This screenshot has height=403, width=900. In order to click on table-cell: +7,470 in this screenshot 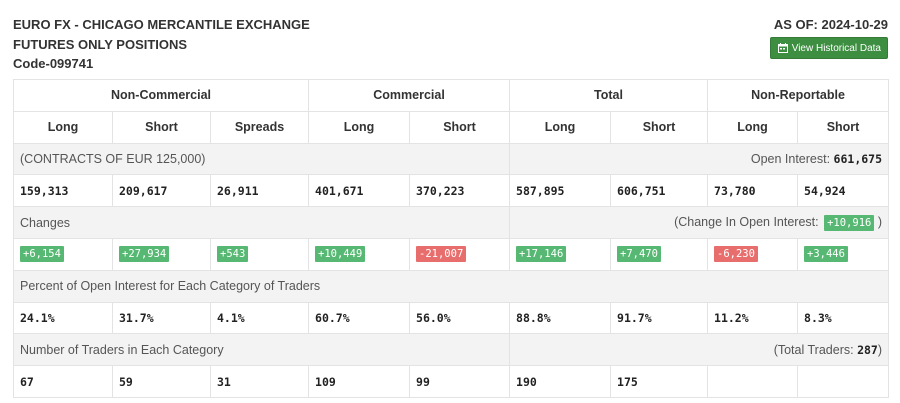, I will do `click(659, 254)`.